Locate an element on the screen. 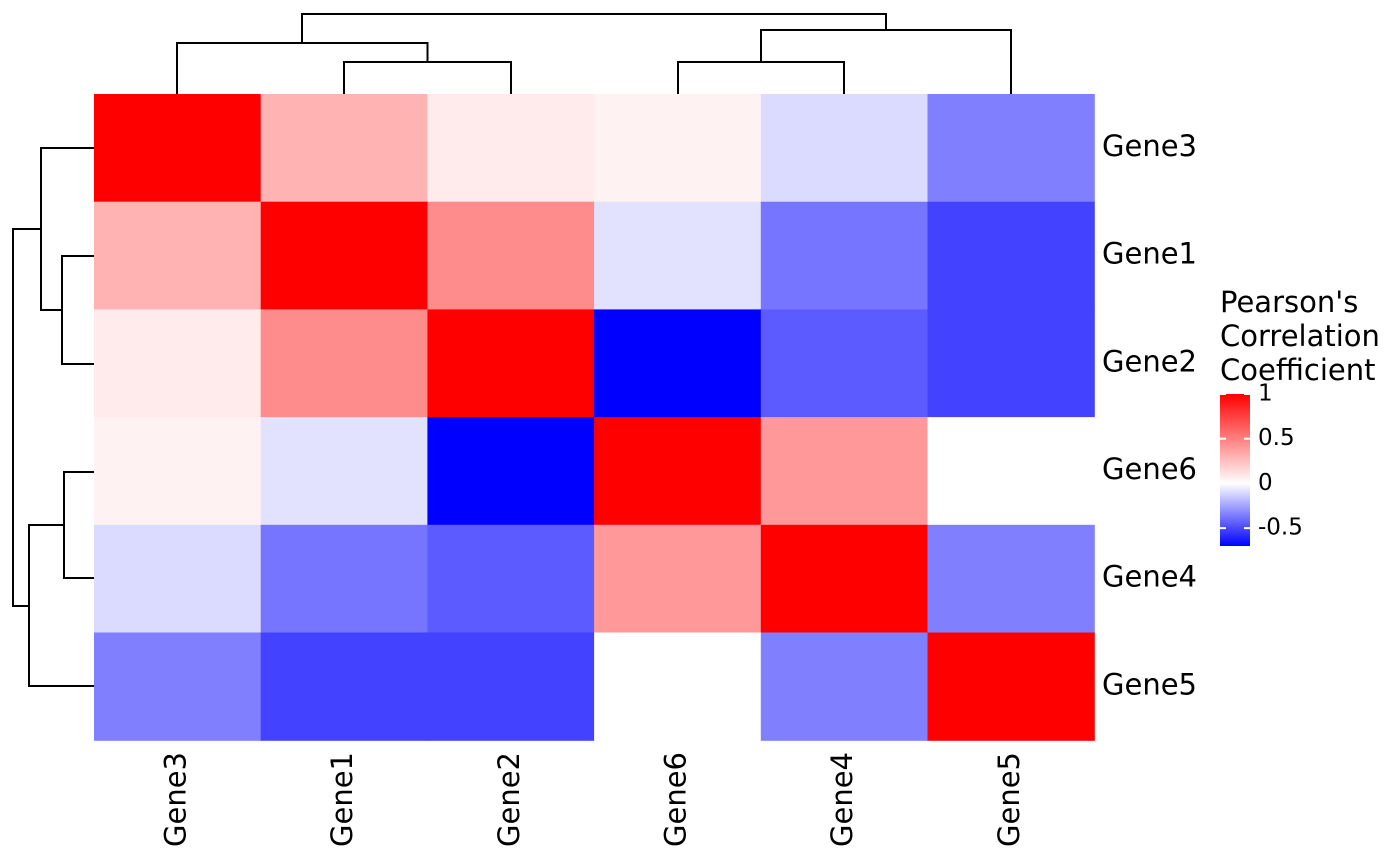  row-label: Gene5 is located at coordinates (1149, 684).